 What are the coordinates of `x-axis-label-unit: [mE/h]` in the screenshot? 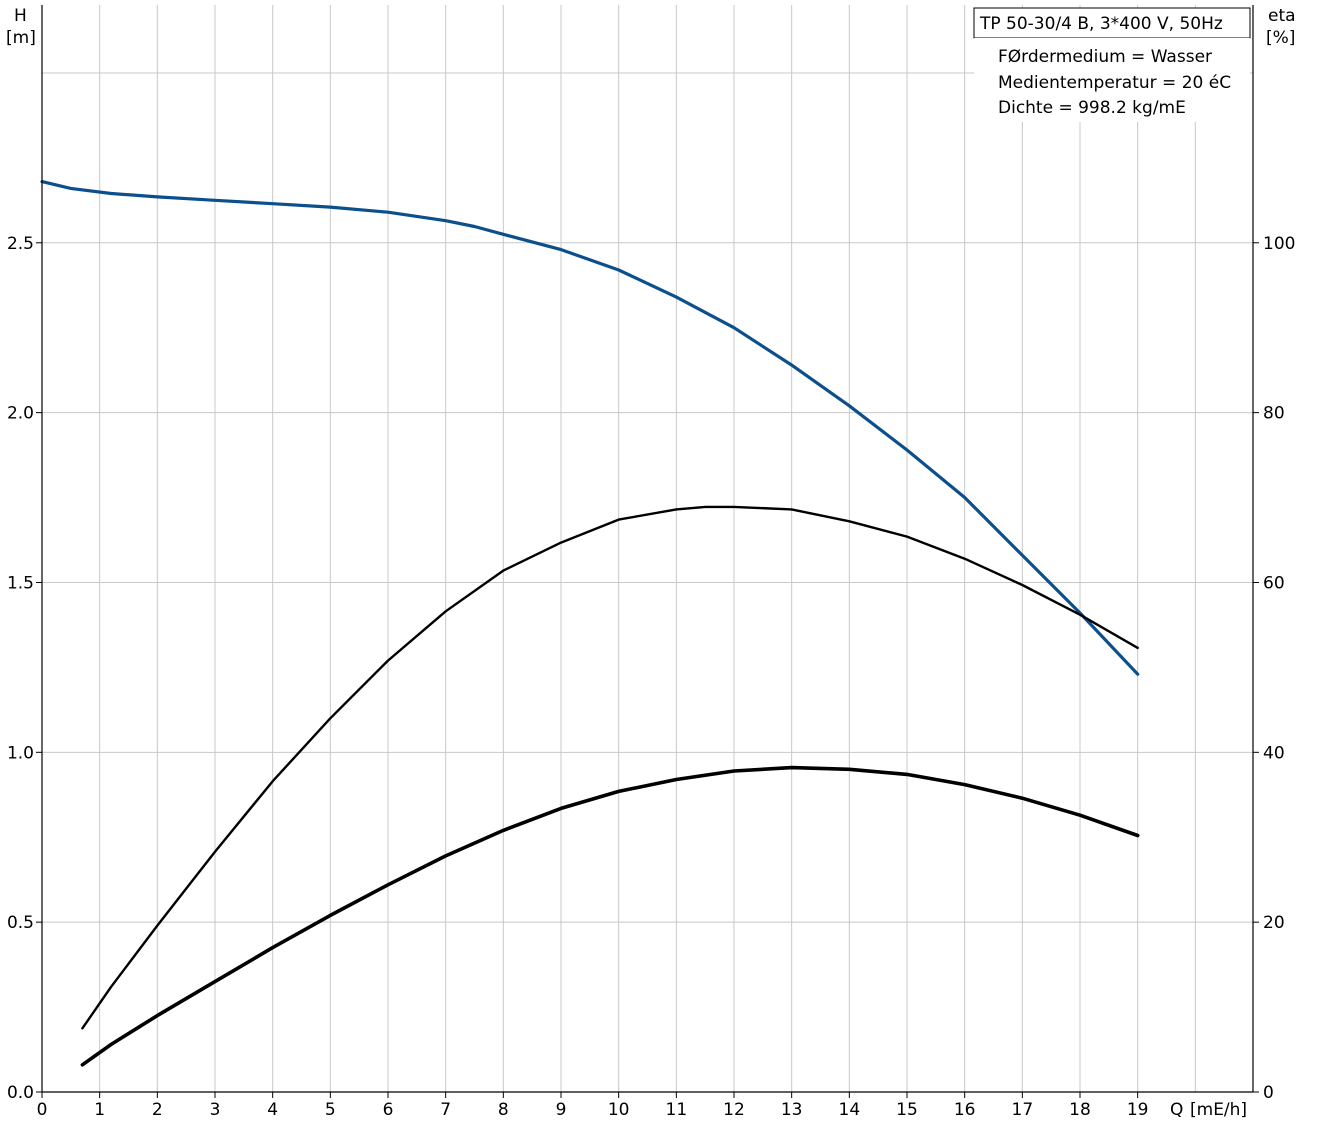 It's located at (1218, 1110).